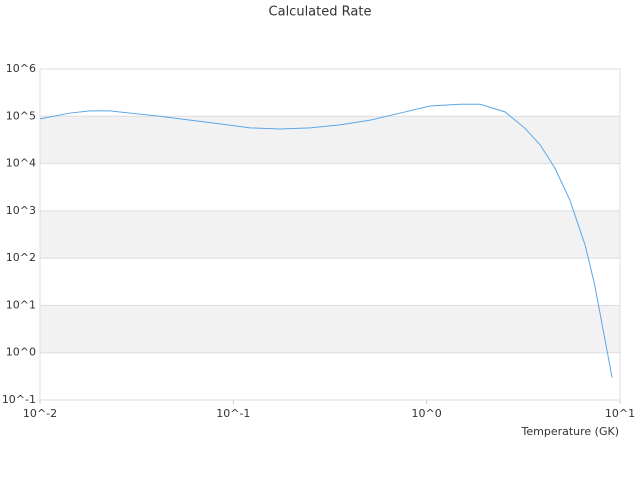 Image resolution: width=640 pixels, height=480 pixels. What do you see at coordinates (21, 210) in the screenshot?
I see `y-tick-label: 10^3` at bounding box center [21, 210].